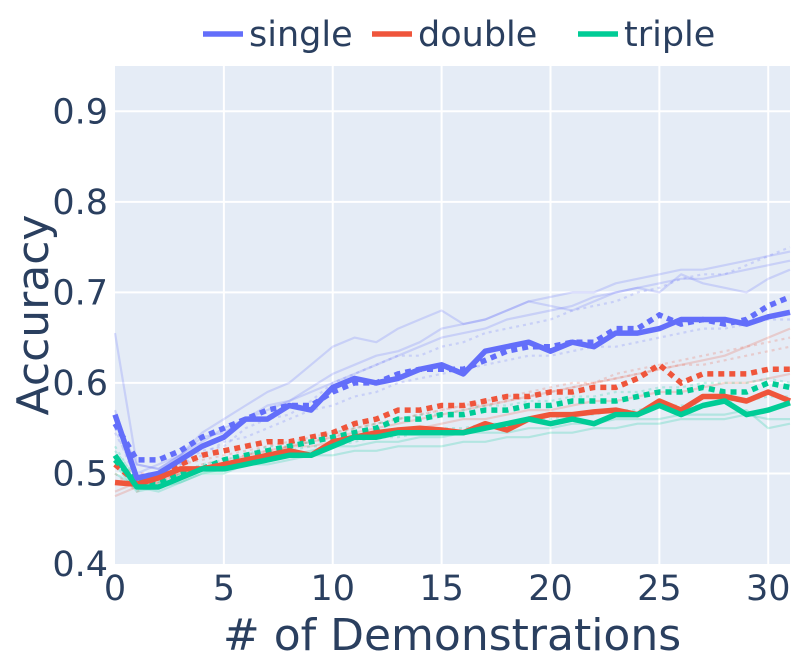  Describe the element at coordinates (452, 635) in the screenshot. I see `x-axis-title: # of Demonstrations` at that location.